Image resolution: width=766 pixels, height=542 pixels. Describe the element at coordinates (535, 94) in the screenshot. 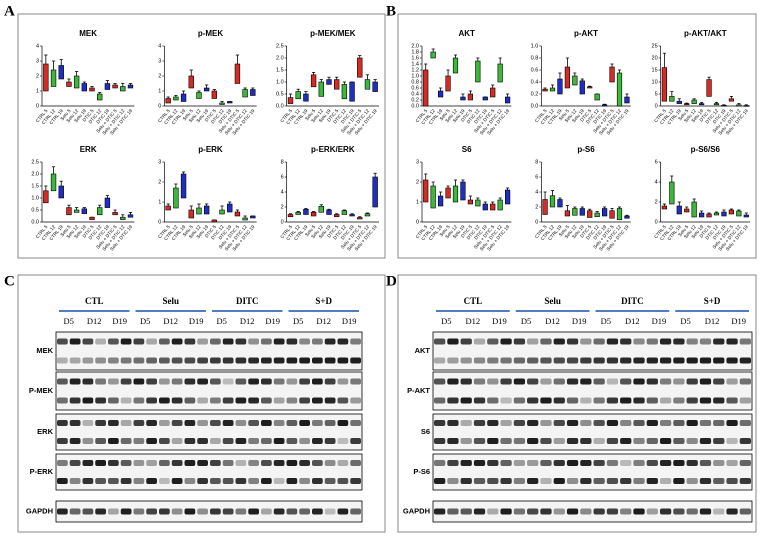

I see `y-tick-label: 0.2` at that location.